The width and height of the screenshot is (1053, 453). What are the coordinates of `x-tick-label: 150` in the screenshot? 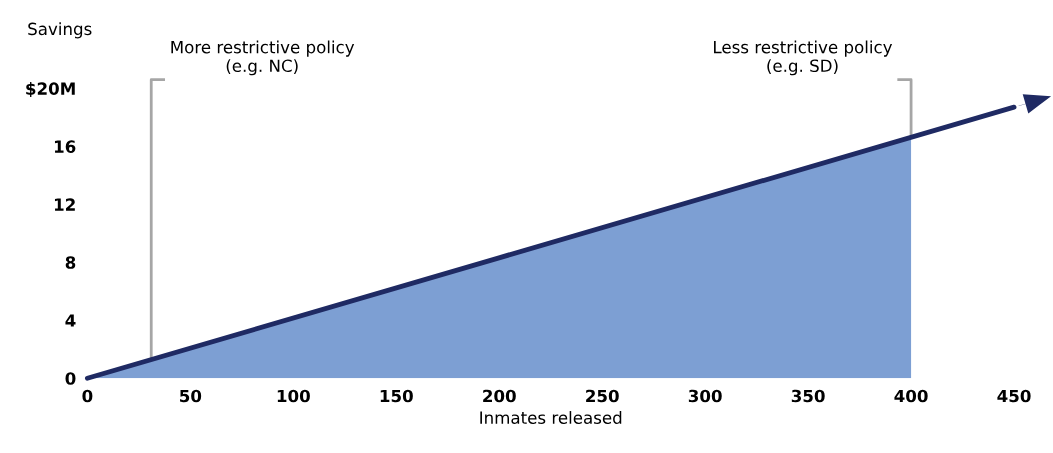 It's located at (396, 396).